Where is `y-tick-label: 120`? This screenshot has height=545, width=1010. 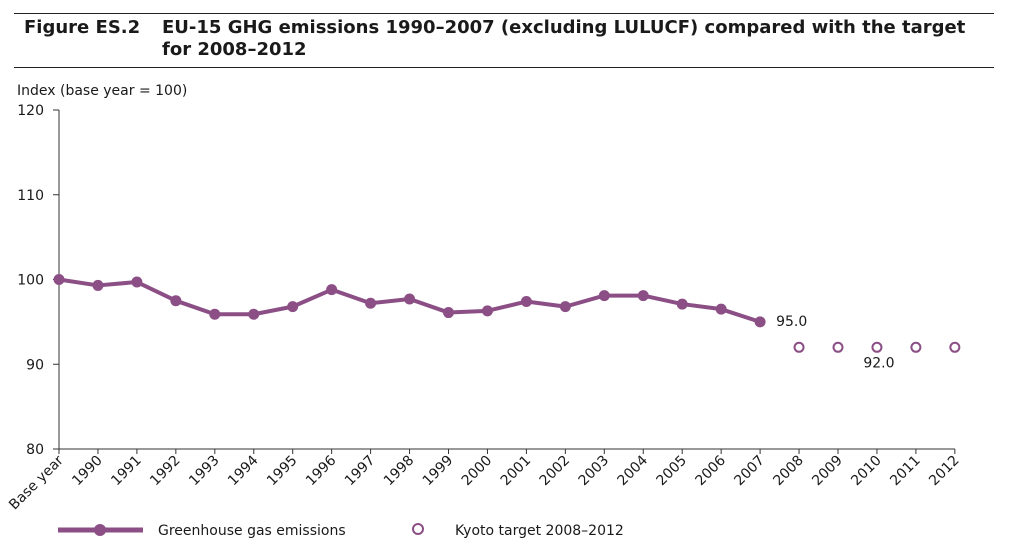 y-tick-label: 120 is located at coordinates (30, 111).